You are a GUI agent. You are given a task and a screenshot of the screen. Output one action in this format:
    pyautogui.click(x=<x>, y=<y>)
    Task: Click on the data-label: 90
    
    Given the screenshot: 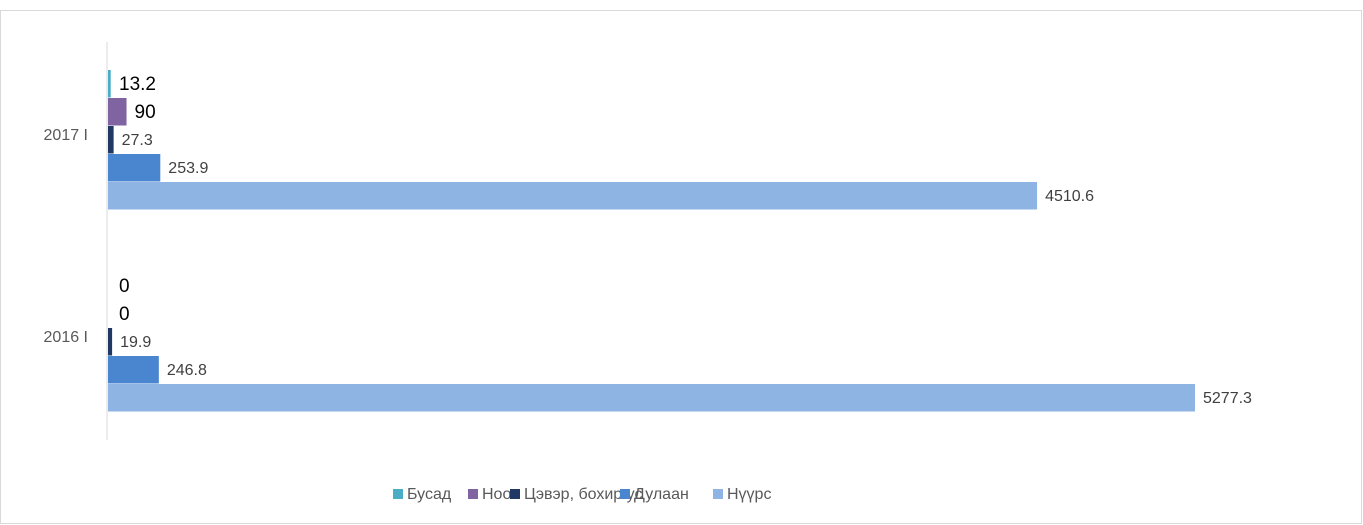 What is the action you would take?
    pyautogui.click(x=145, y=112)
    